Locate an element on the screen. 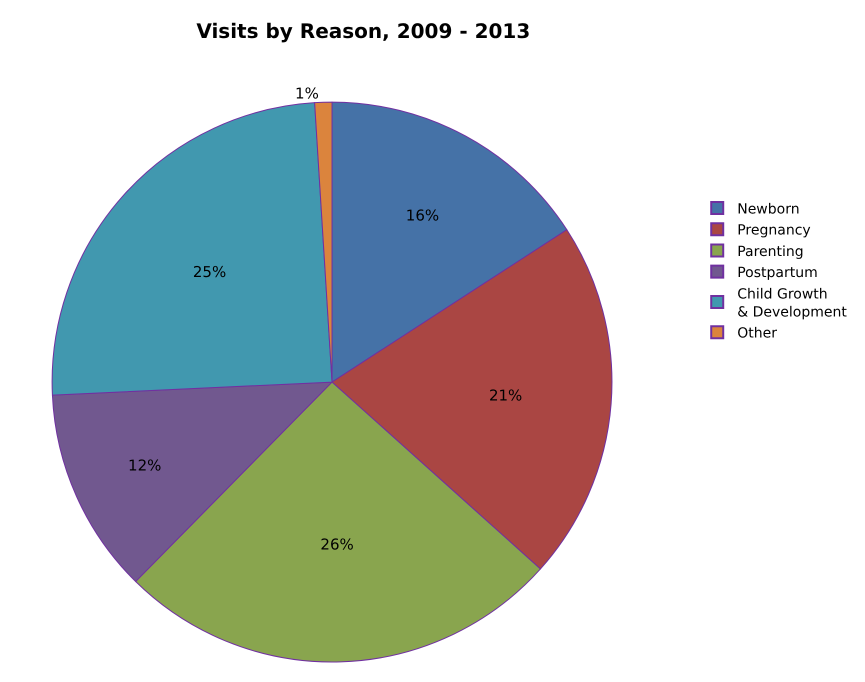 The width and height of the screenshot is (865, 682). legend-label: Postpartum is located at coordinates (777, 273).